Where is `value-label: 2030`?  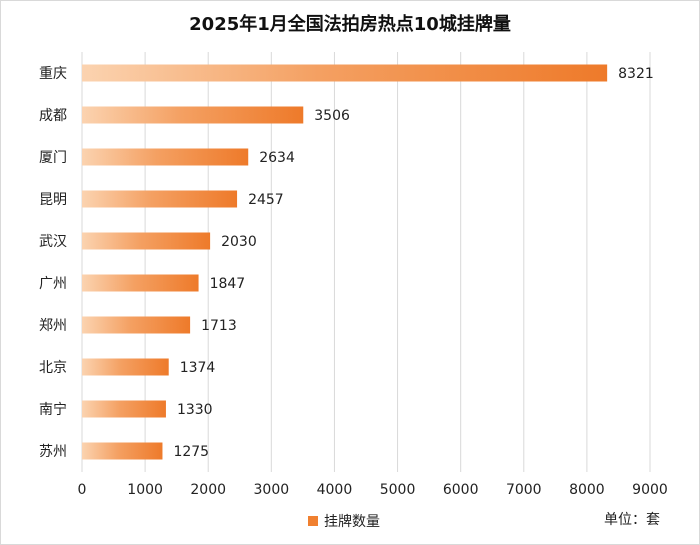 value-label: 2030 is located at coordinates (239, 242).